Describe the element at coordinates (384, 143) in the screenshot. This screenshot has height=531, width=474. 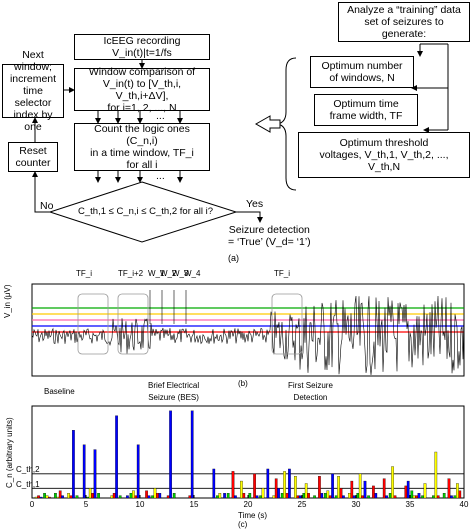
I see `opt-threshold-line-1: Optimum threshold` at that location.